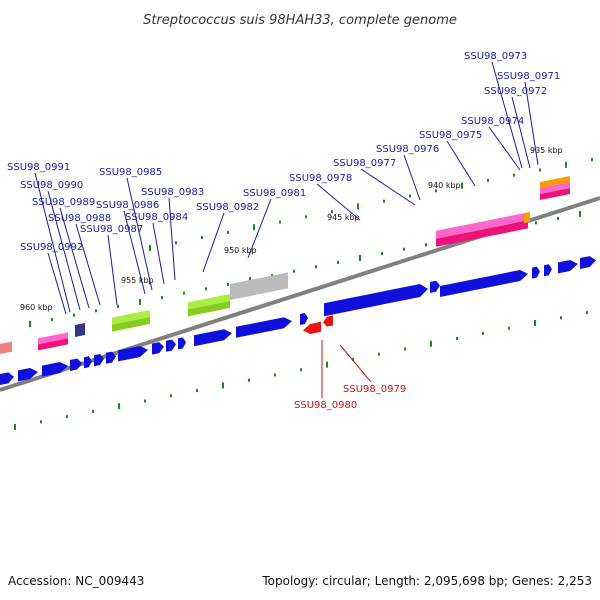 This screenshot has height=600, width=600. I want to click on gene-label: SSU98_0982, so click(227, 207).